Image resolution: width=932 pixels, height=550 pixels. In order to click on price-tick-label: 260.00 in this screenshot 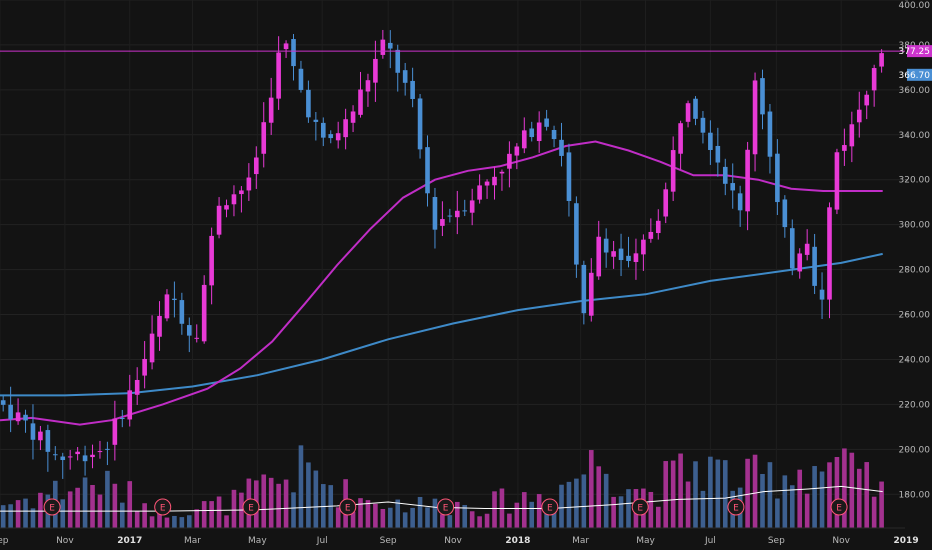, I will do `click(915, 316)`.